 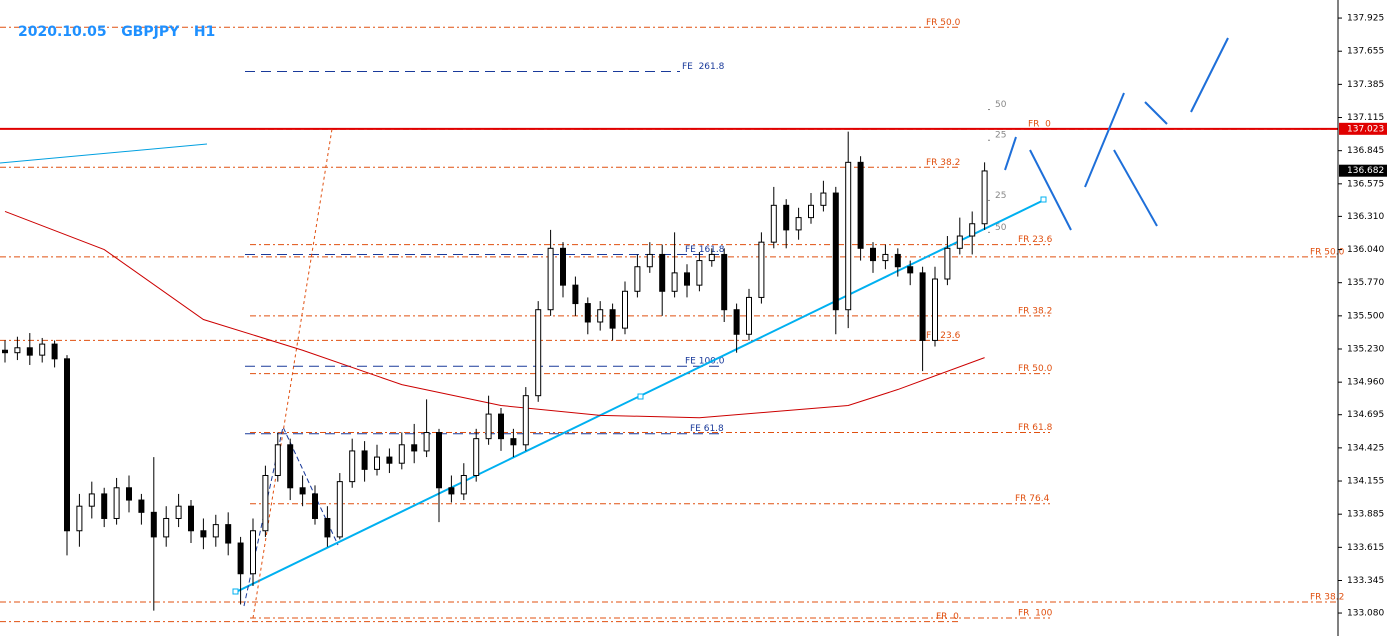 I want to click on level-label: FE 161.8, so click(x=705, y=250).